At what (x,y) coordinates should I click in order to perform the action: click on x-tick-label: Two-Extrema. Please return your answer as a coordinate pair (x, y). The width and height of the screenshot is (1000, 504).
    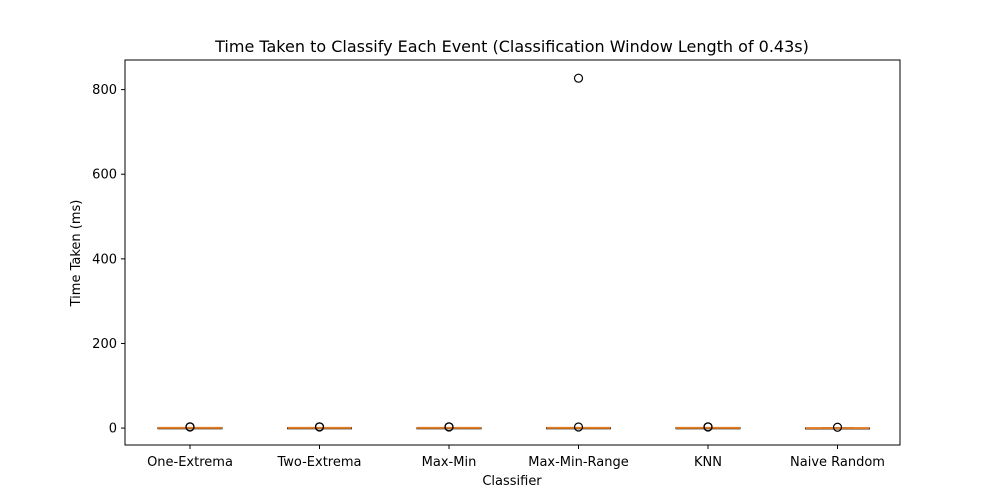
    Looking at the image, I should click on (319, 462).